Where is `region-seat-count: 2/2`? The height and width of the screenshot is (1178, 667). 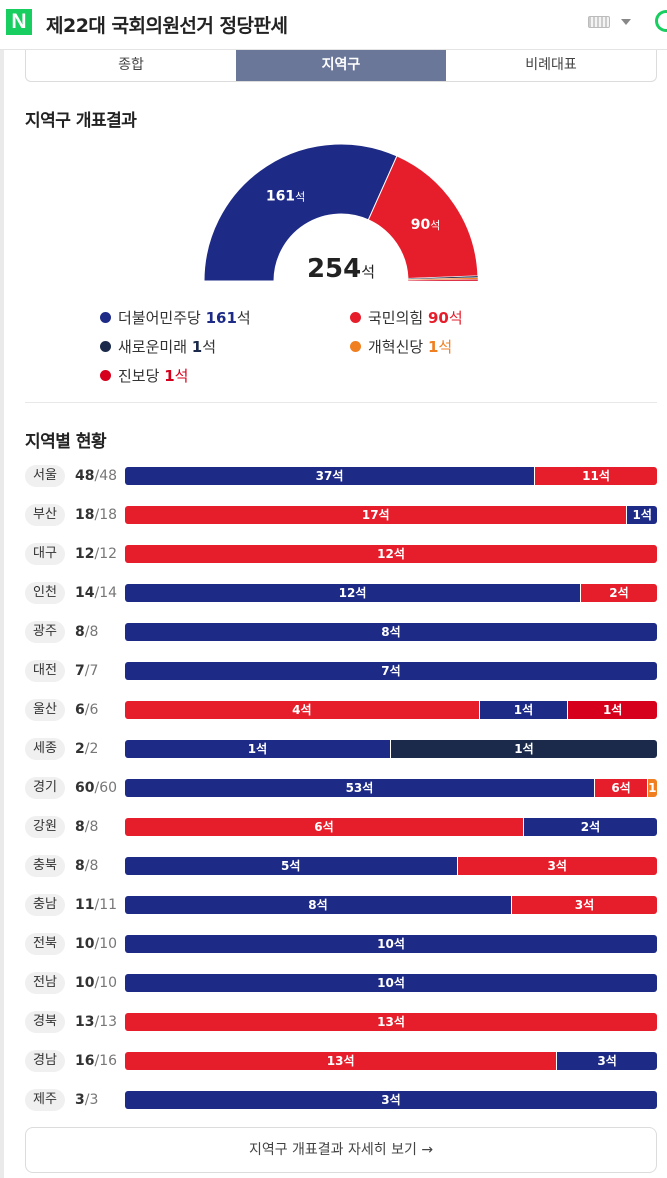 region-seat-count: 2/2 is located at coordinates (86, 749).